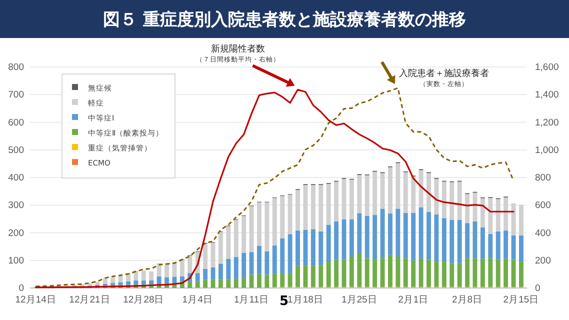 The height and width of the screenshot is (320, 569). I want to click on x-tick-label: 2月1日, so click(413, 300).